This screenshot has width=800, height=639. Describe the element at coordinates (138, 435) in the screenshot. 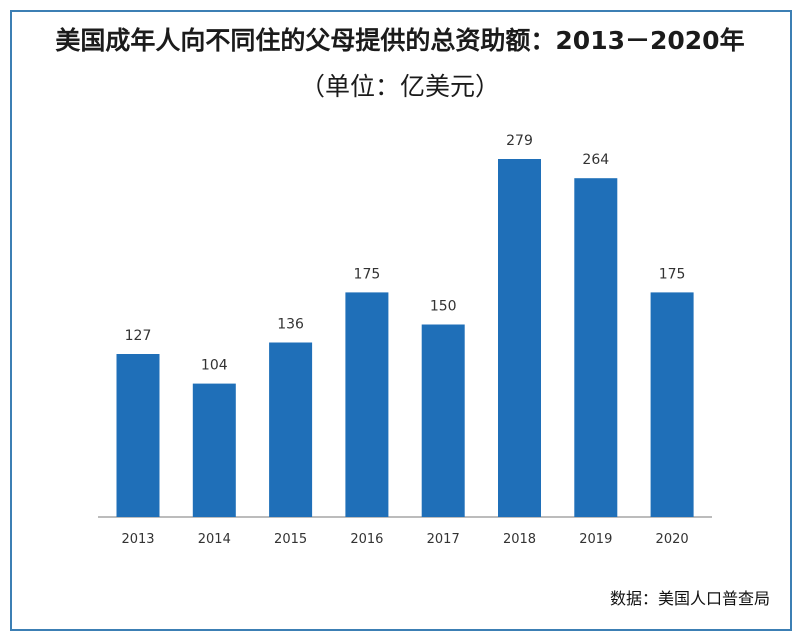

I see `bar-2013` at that location.